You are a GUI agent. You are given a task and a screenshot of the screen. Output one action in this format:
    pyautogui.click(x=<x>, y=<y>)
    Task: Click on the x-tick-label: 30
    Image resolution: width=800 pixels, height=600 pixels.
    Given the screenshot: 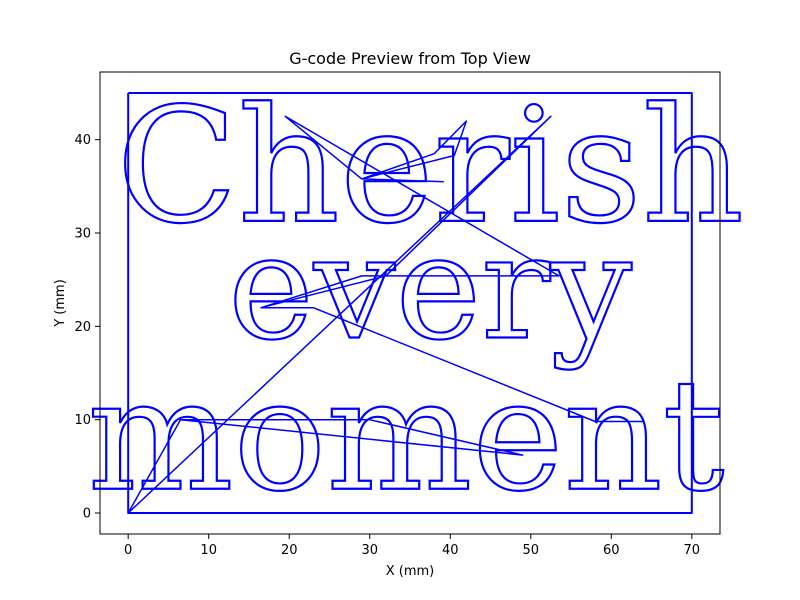 What is the action you would take?
    pyautogui.click(x=369, y=550)
    